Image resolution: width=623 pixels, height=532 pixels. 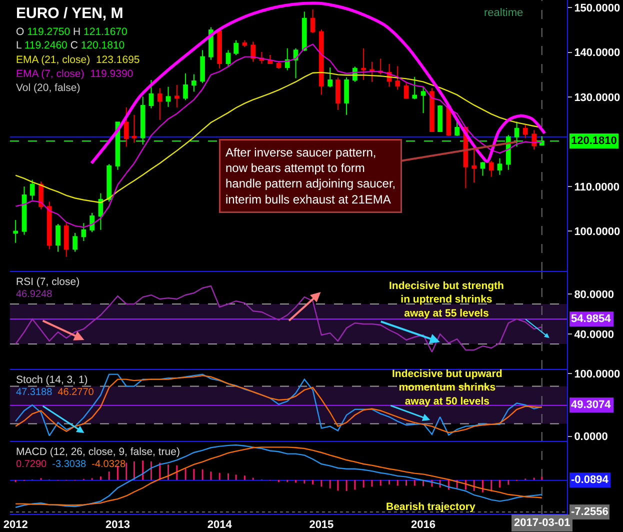 What do you see at coordinates (591, 437) in the screenshot?
I see `y-tick-label: 0.0000` at bounding box center [591, 437].